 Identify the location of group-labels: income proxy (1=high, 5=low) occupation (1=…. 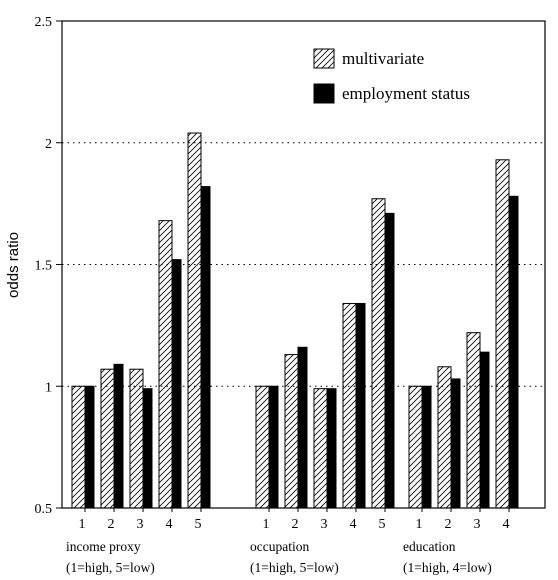
(279, 557).